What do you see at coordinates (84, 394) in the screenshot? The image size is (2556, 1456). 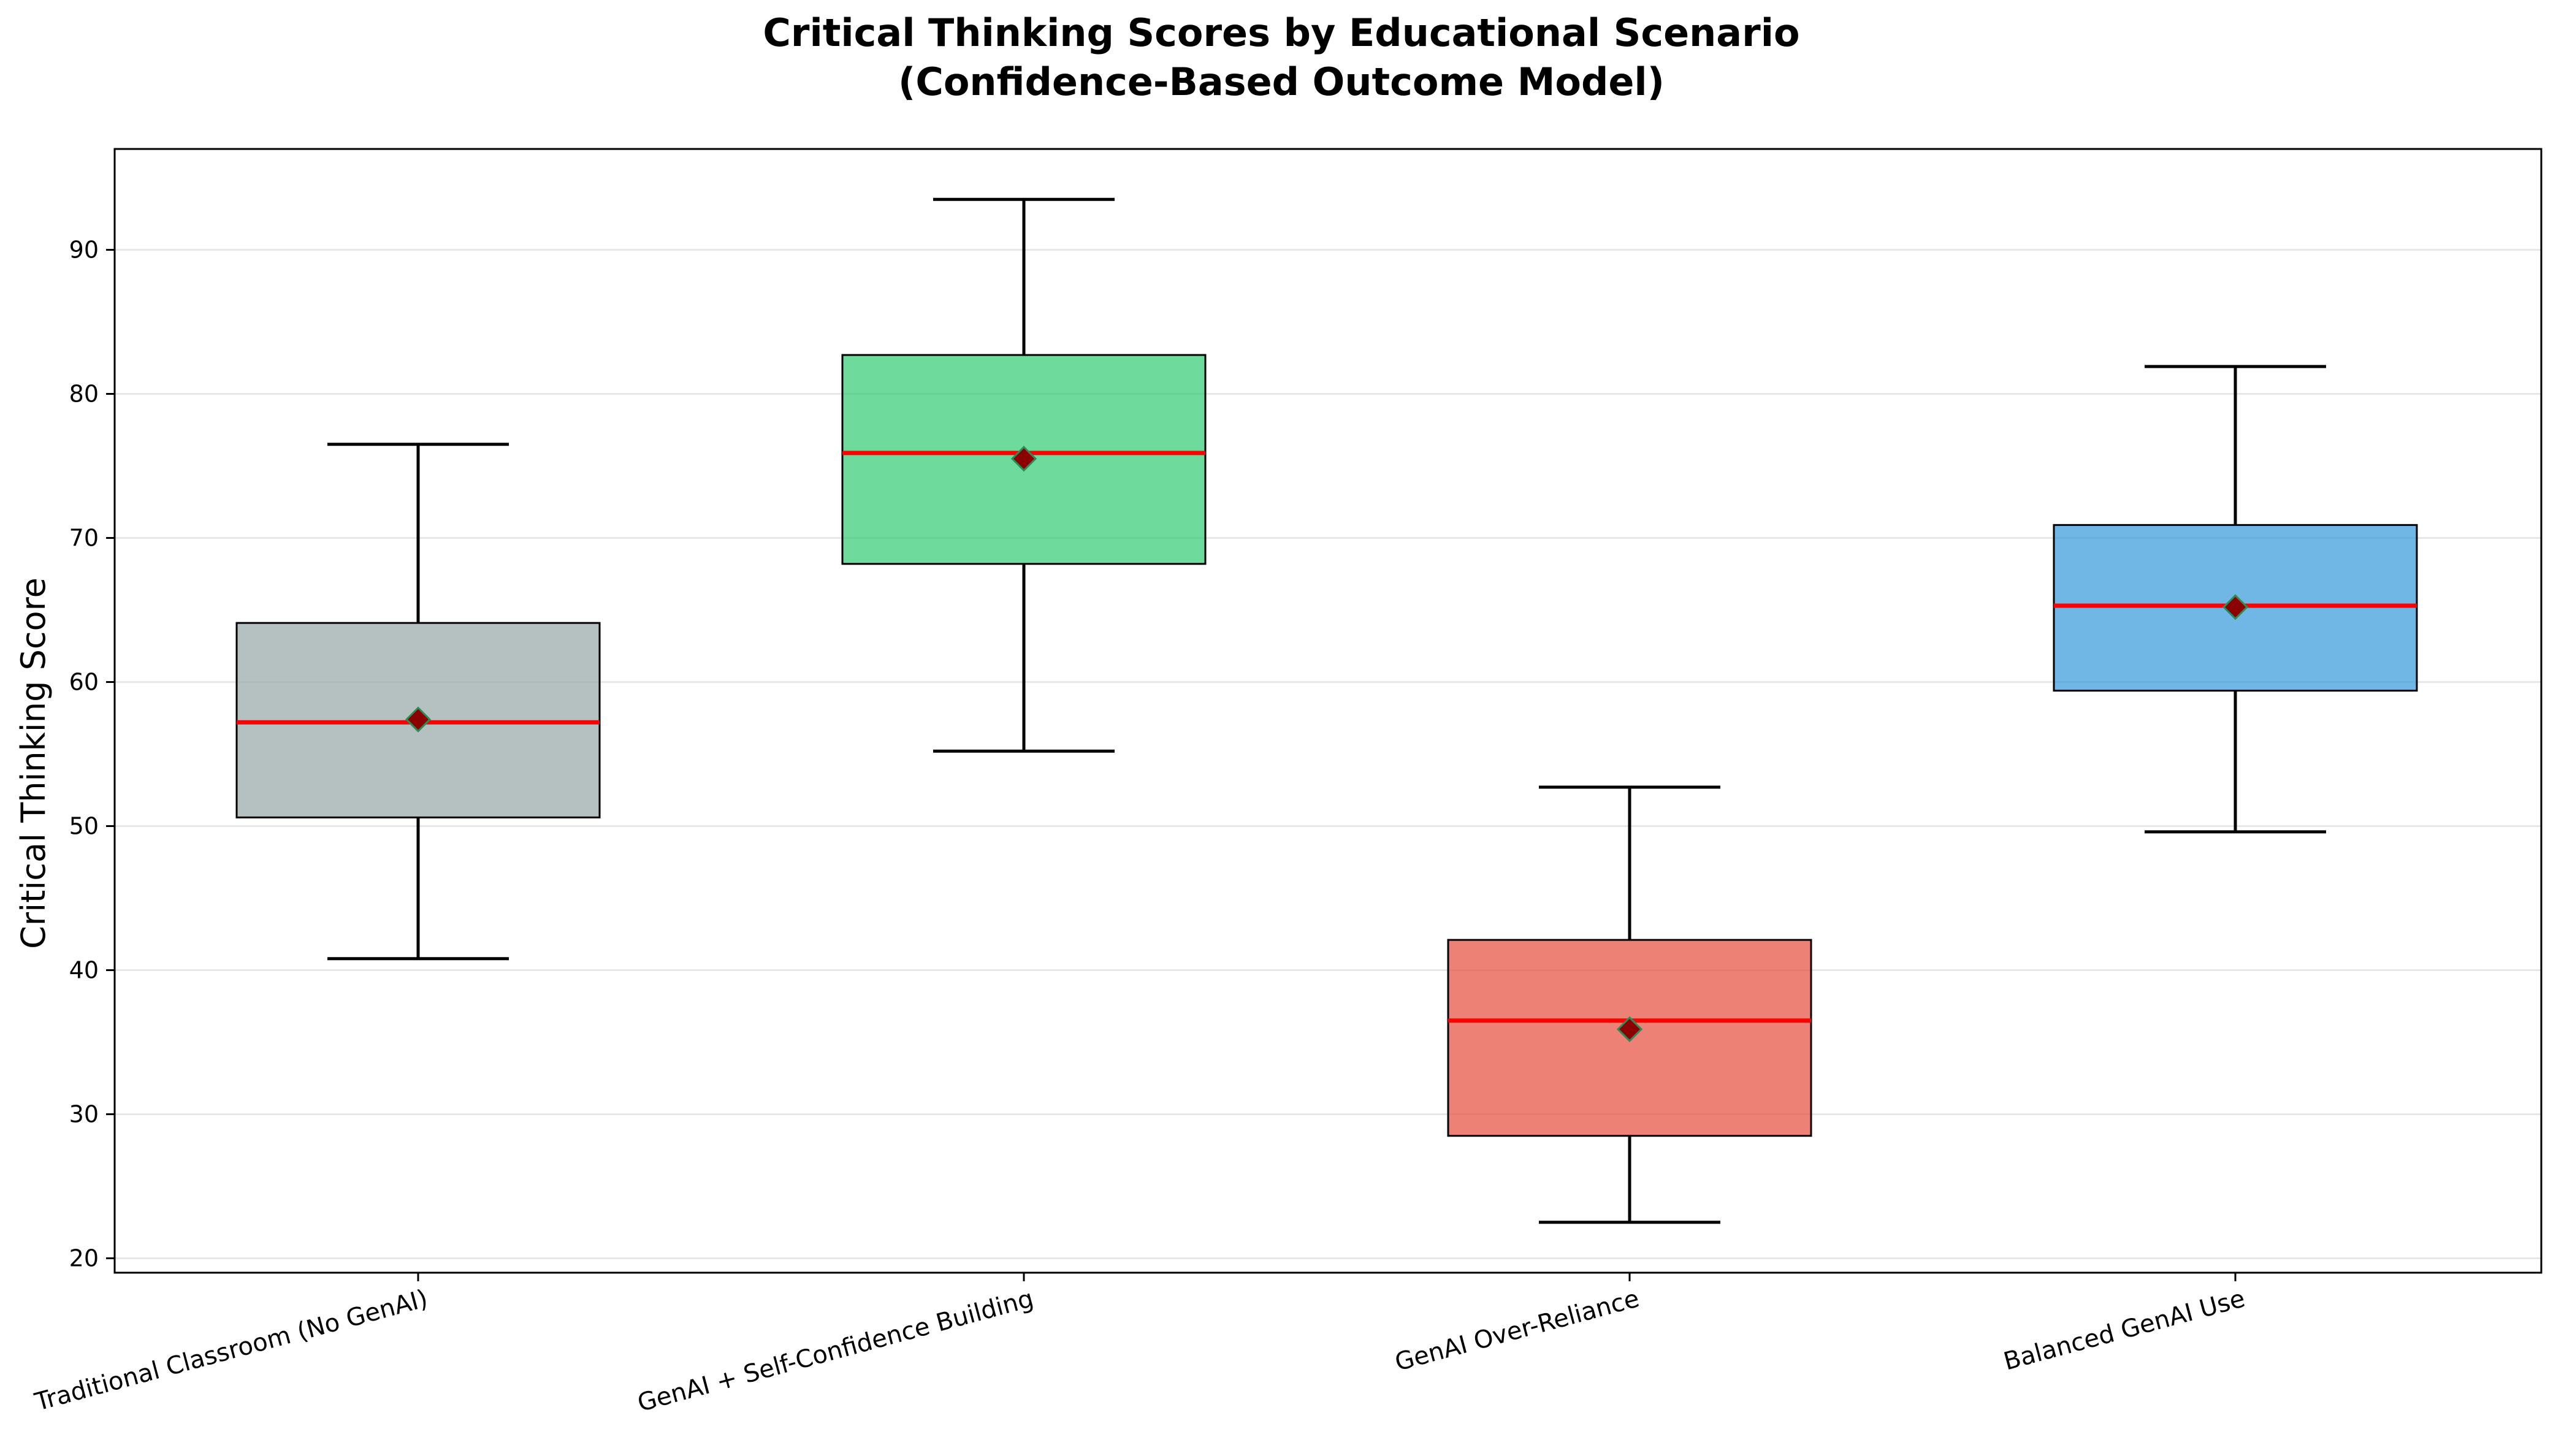 I see `y-tick-label: 80` at bounding box center [84, 394].